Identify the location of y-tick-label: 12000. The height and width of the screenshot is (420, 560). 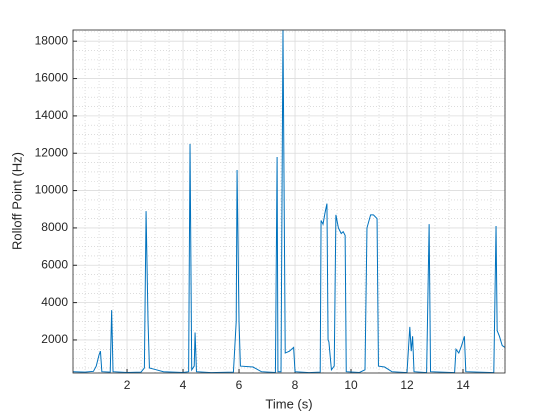
(52, 152).